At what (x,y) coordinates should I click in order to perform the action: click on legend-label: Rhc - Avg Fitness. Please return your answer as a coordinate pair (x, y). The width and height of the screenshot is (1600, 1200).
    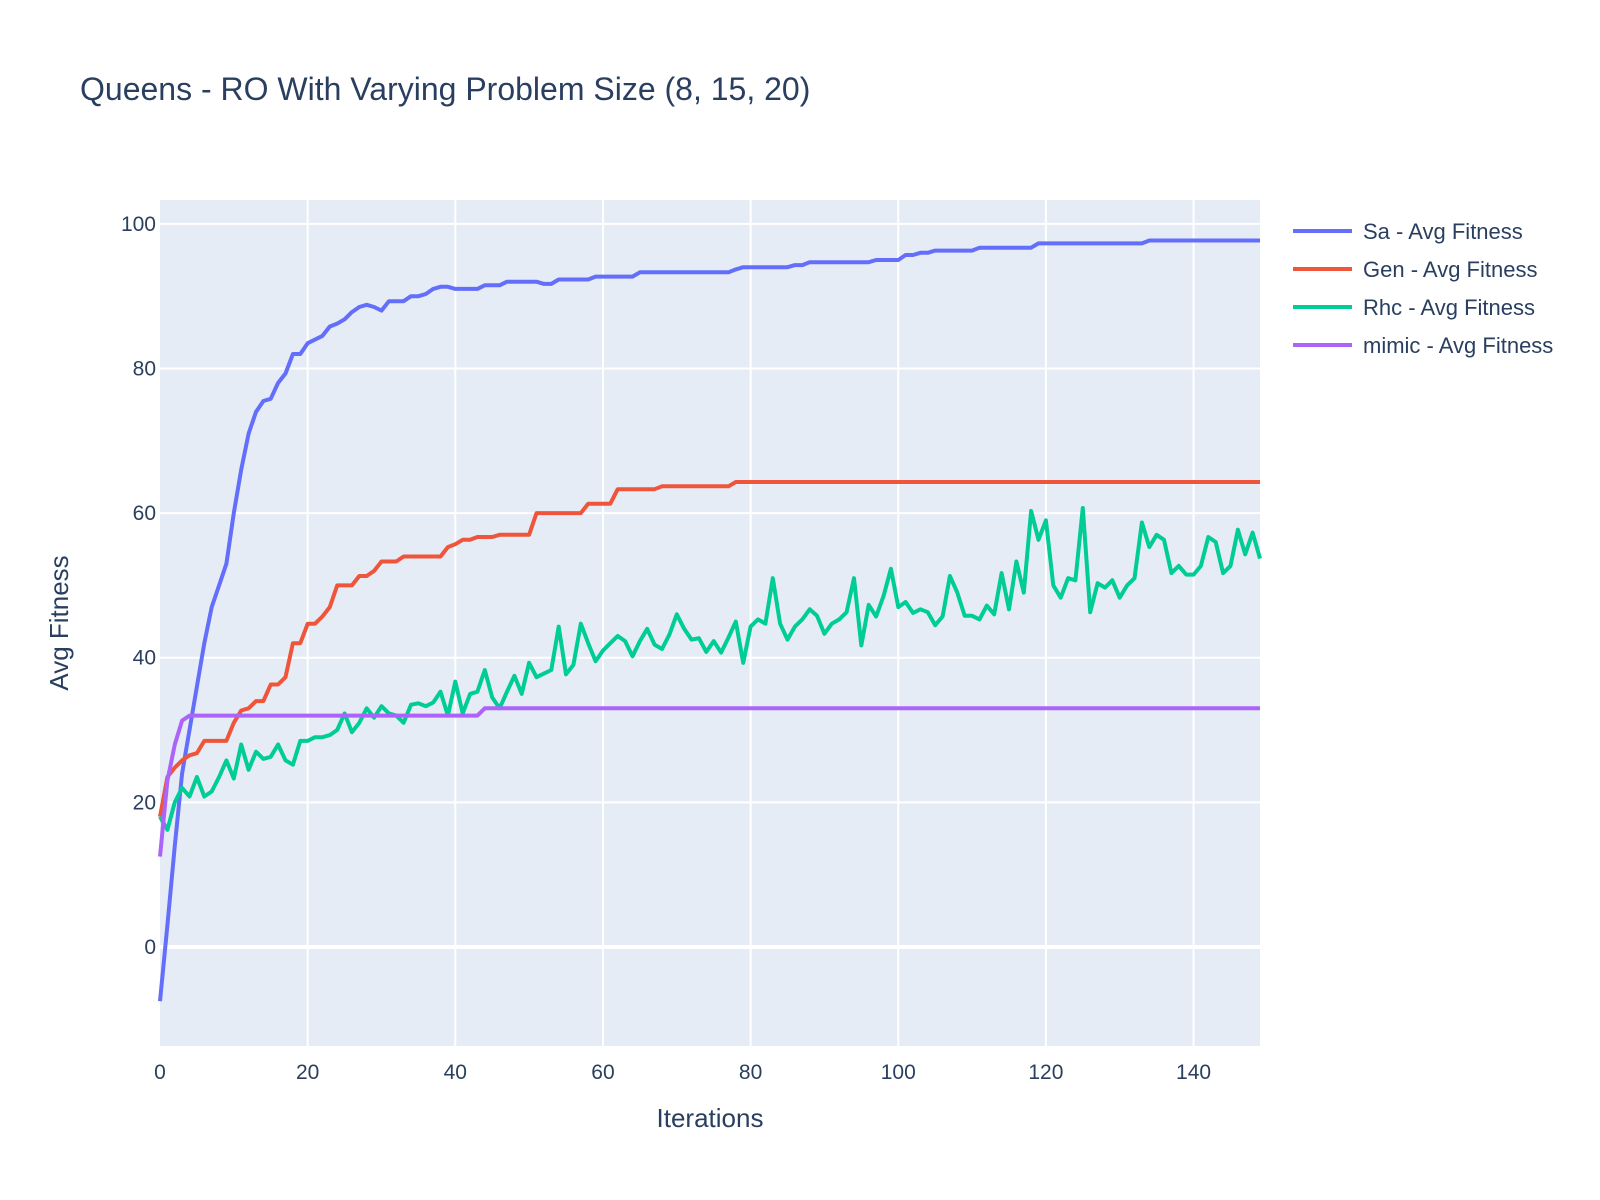
    Looking at the image, I should click on (1449, 307).